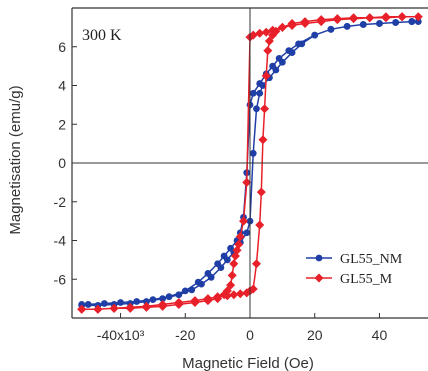 This screenshot has width=428, height=371. Describe the element at coordinates (60, 279) in the screenshot. I see `y-tick-label: -6` at that location.